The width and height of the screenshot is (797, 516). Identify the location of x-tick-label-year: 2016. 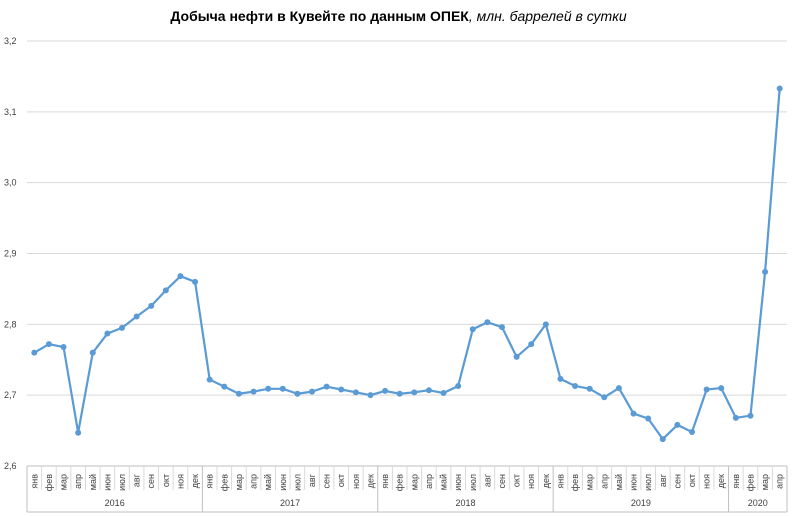
(115, 503).